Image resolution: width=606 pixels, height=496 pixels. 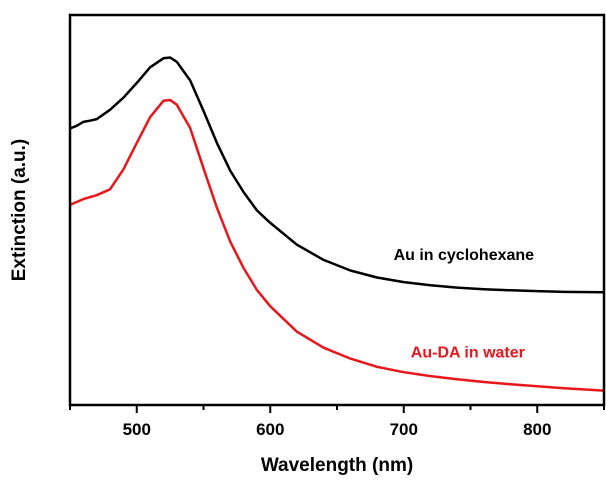 I want to click on x-axis-ticks: 500 600 700 800, so click(x=337, y=422).